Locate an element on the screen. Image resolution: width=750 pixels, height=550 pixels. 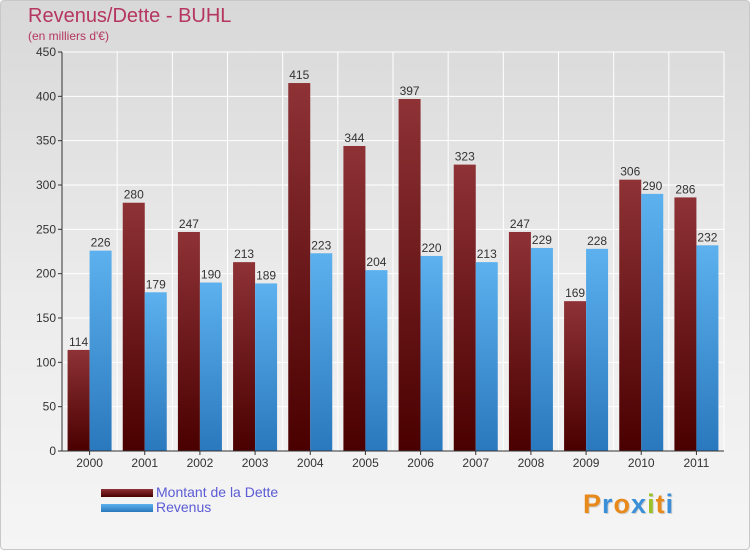
data-label-revenus: 232 is located at coordinates (707, 237).